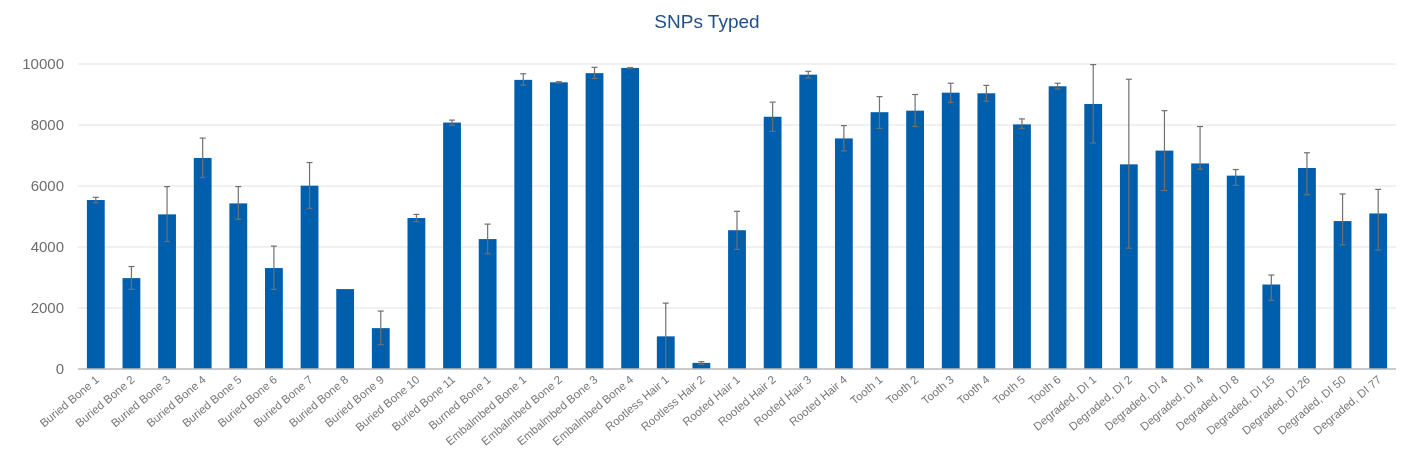 The width and height of the screenshot is (1414, 463). I want to click on y-tick-label: 10000, so click(43, 64).